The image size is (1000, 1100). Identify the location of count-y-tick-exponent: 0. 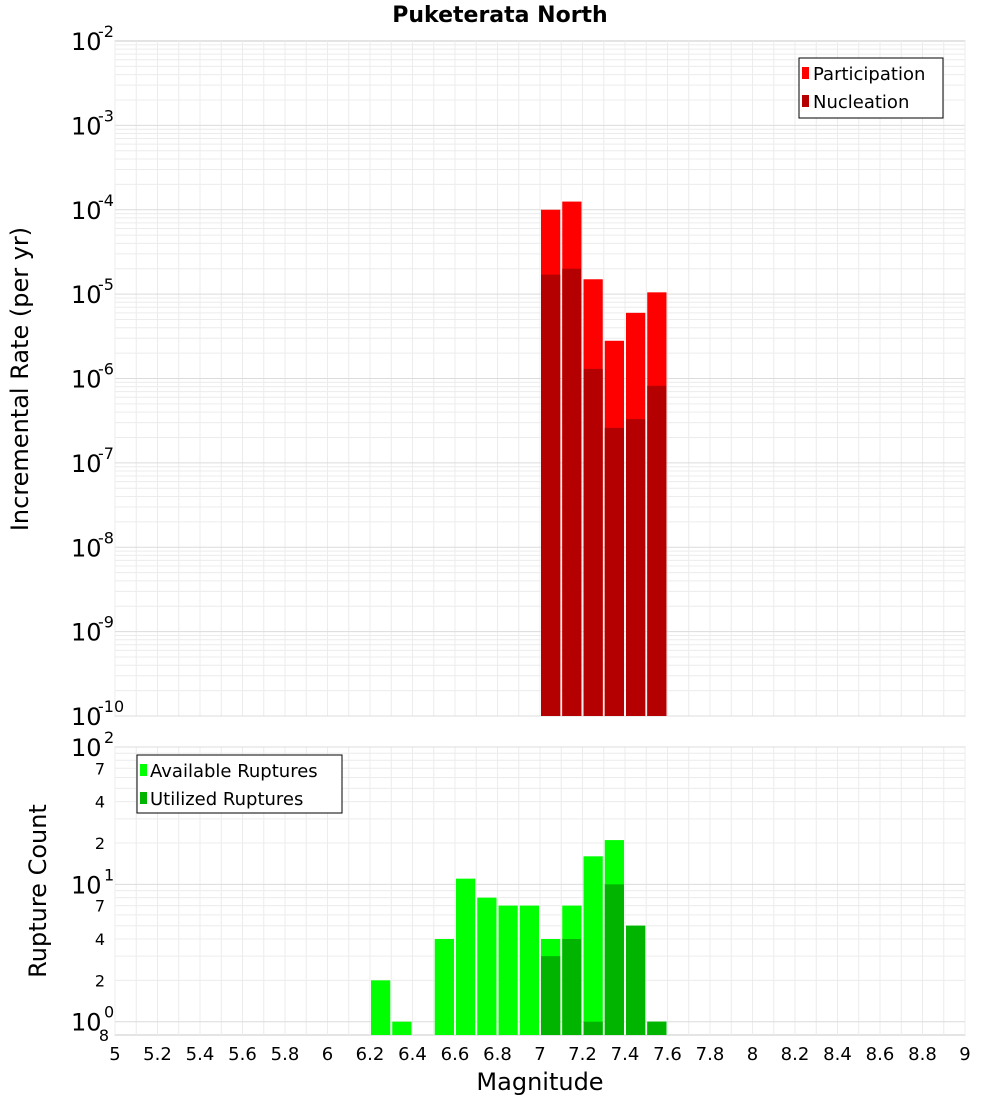
(109, 1012).